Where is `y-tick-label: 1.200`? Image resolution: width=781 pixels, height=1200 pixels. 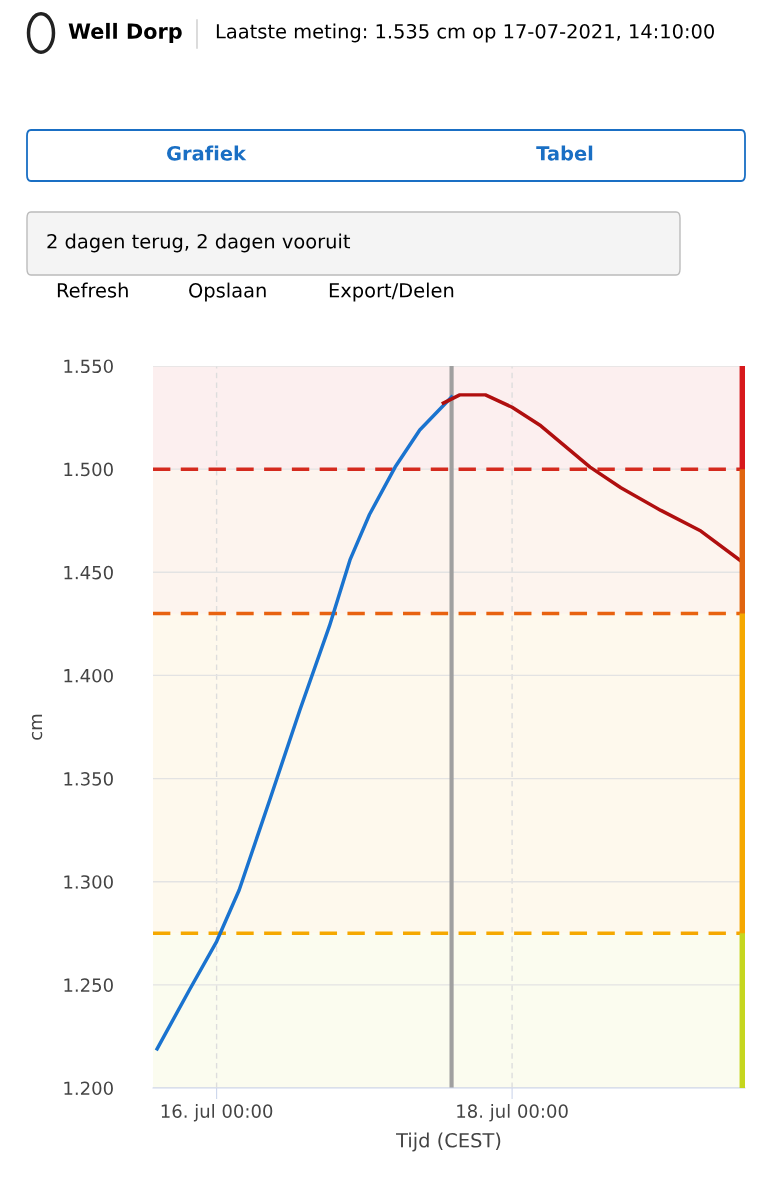 y-tick-label: 1.200 is located at coordinates (88, 1088).